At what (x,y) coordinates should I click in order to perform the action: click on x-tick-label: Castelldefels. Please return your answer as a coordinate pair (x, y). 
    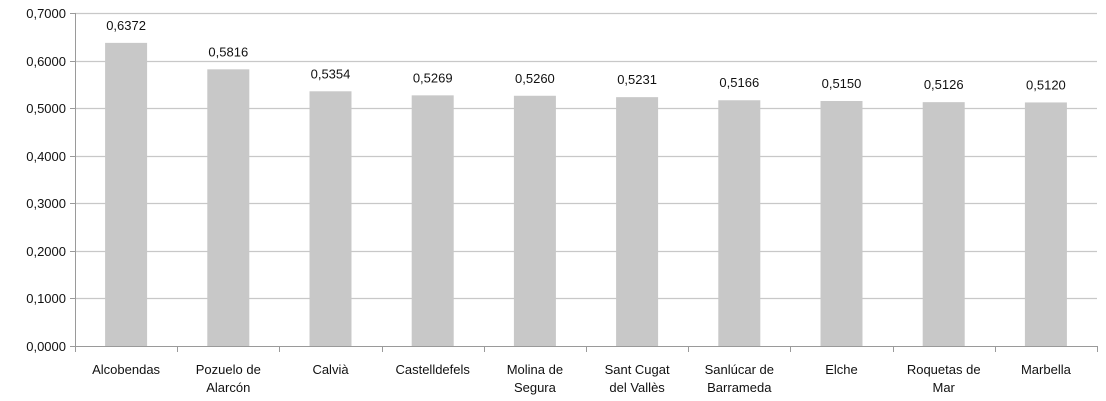
    Looking at the image, I should click on (432, 369).